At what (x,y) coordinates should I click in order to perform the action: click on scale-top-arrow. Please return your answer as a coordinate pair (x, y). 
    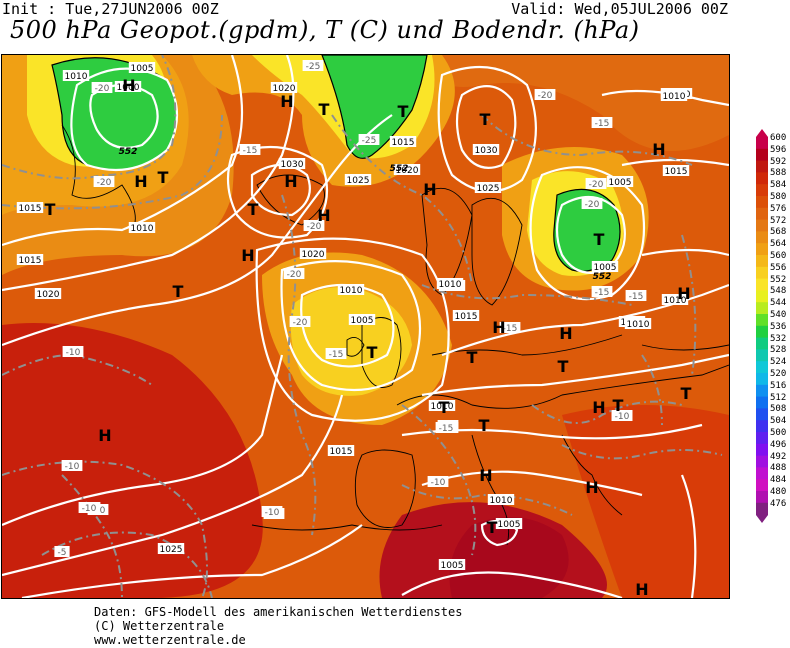
    Looking at the image, I should click on (762, 133).